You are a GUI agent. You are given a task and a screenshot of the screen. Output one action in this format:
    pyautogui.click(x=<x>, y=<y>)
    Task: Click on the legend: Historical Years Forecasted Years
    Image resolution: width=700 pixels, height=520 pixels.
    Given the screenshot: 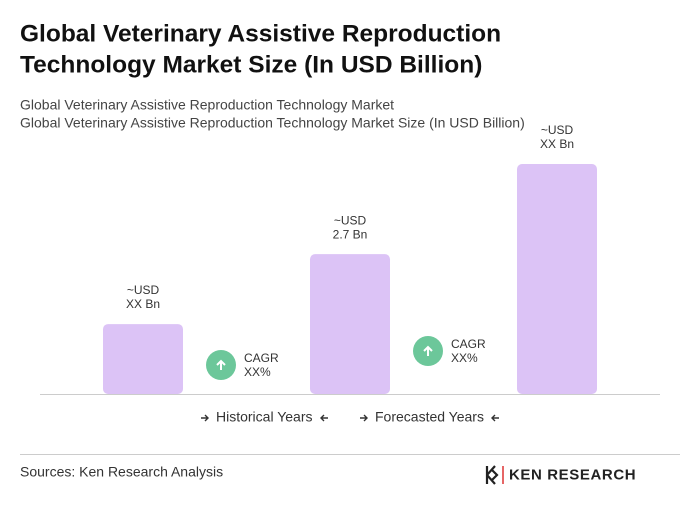 What is the action you would take?
    pyautogui.click(x=350, y=417)
    